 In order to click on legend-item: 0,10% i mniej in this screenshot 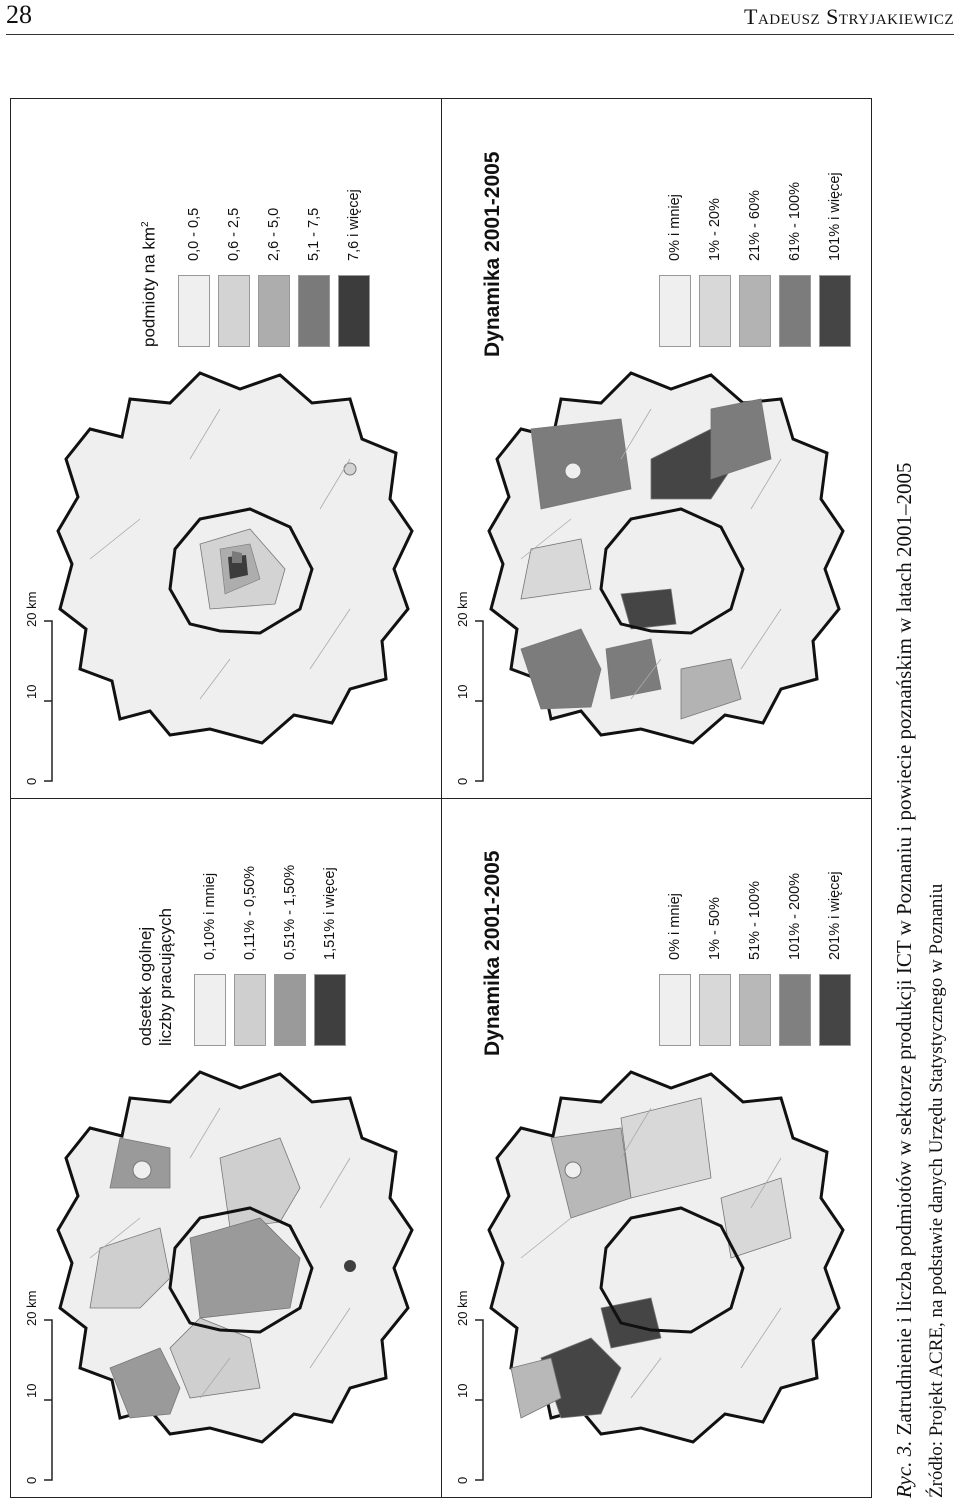, I will do `click(210, 955)`.